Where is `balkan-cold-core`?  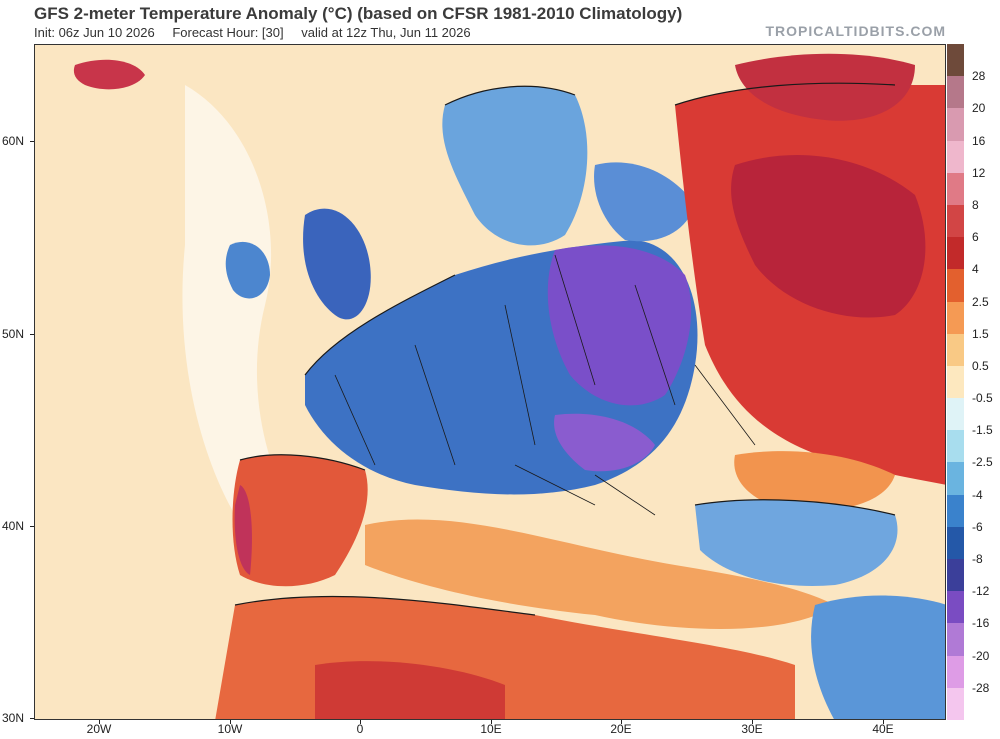
balkan-cold-core is located at coordinates (604, 442).